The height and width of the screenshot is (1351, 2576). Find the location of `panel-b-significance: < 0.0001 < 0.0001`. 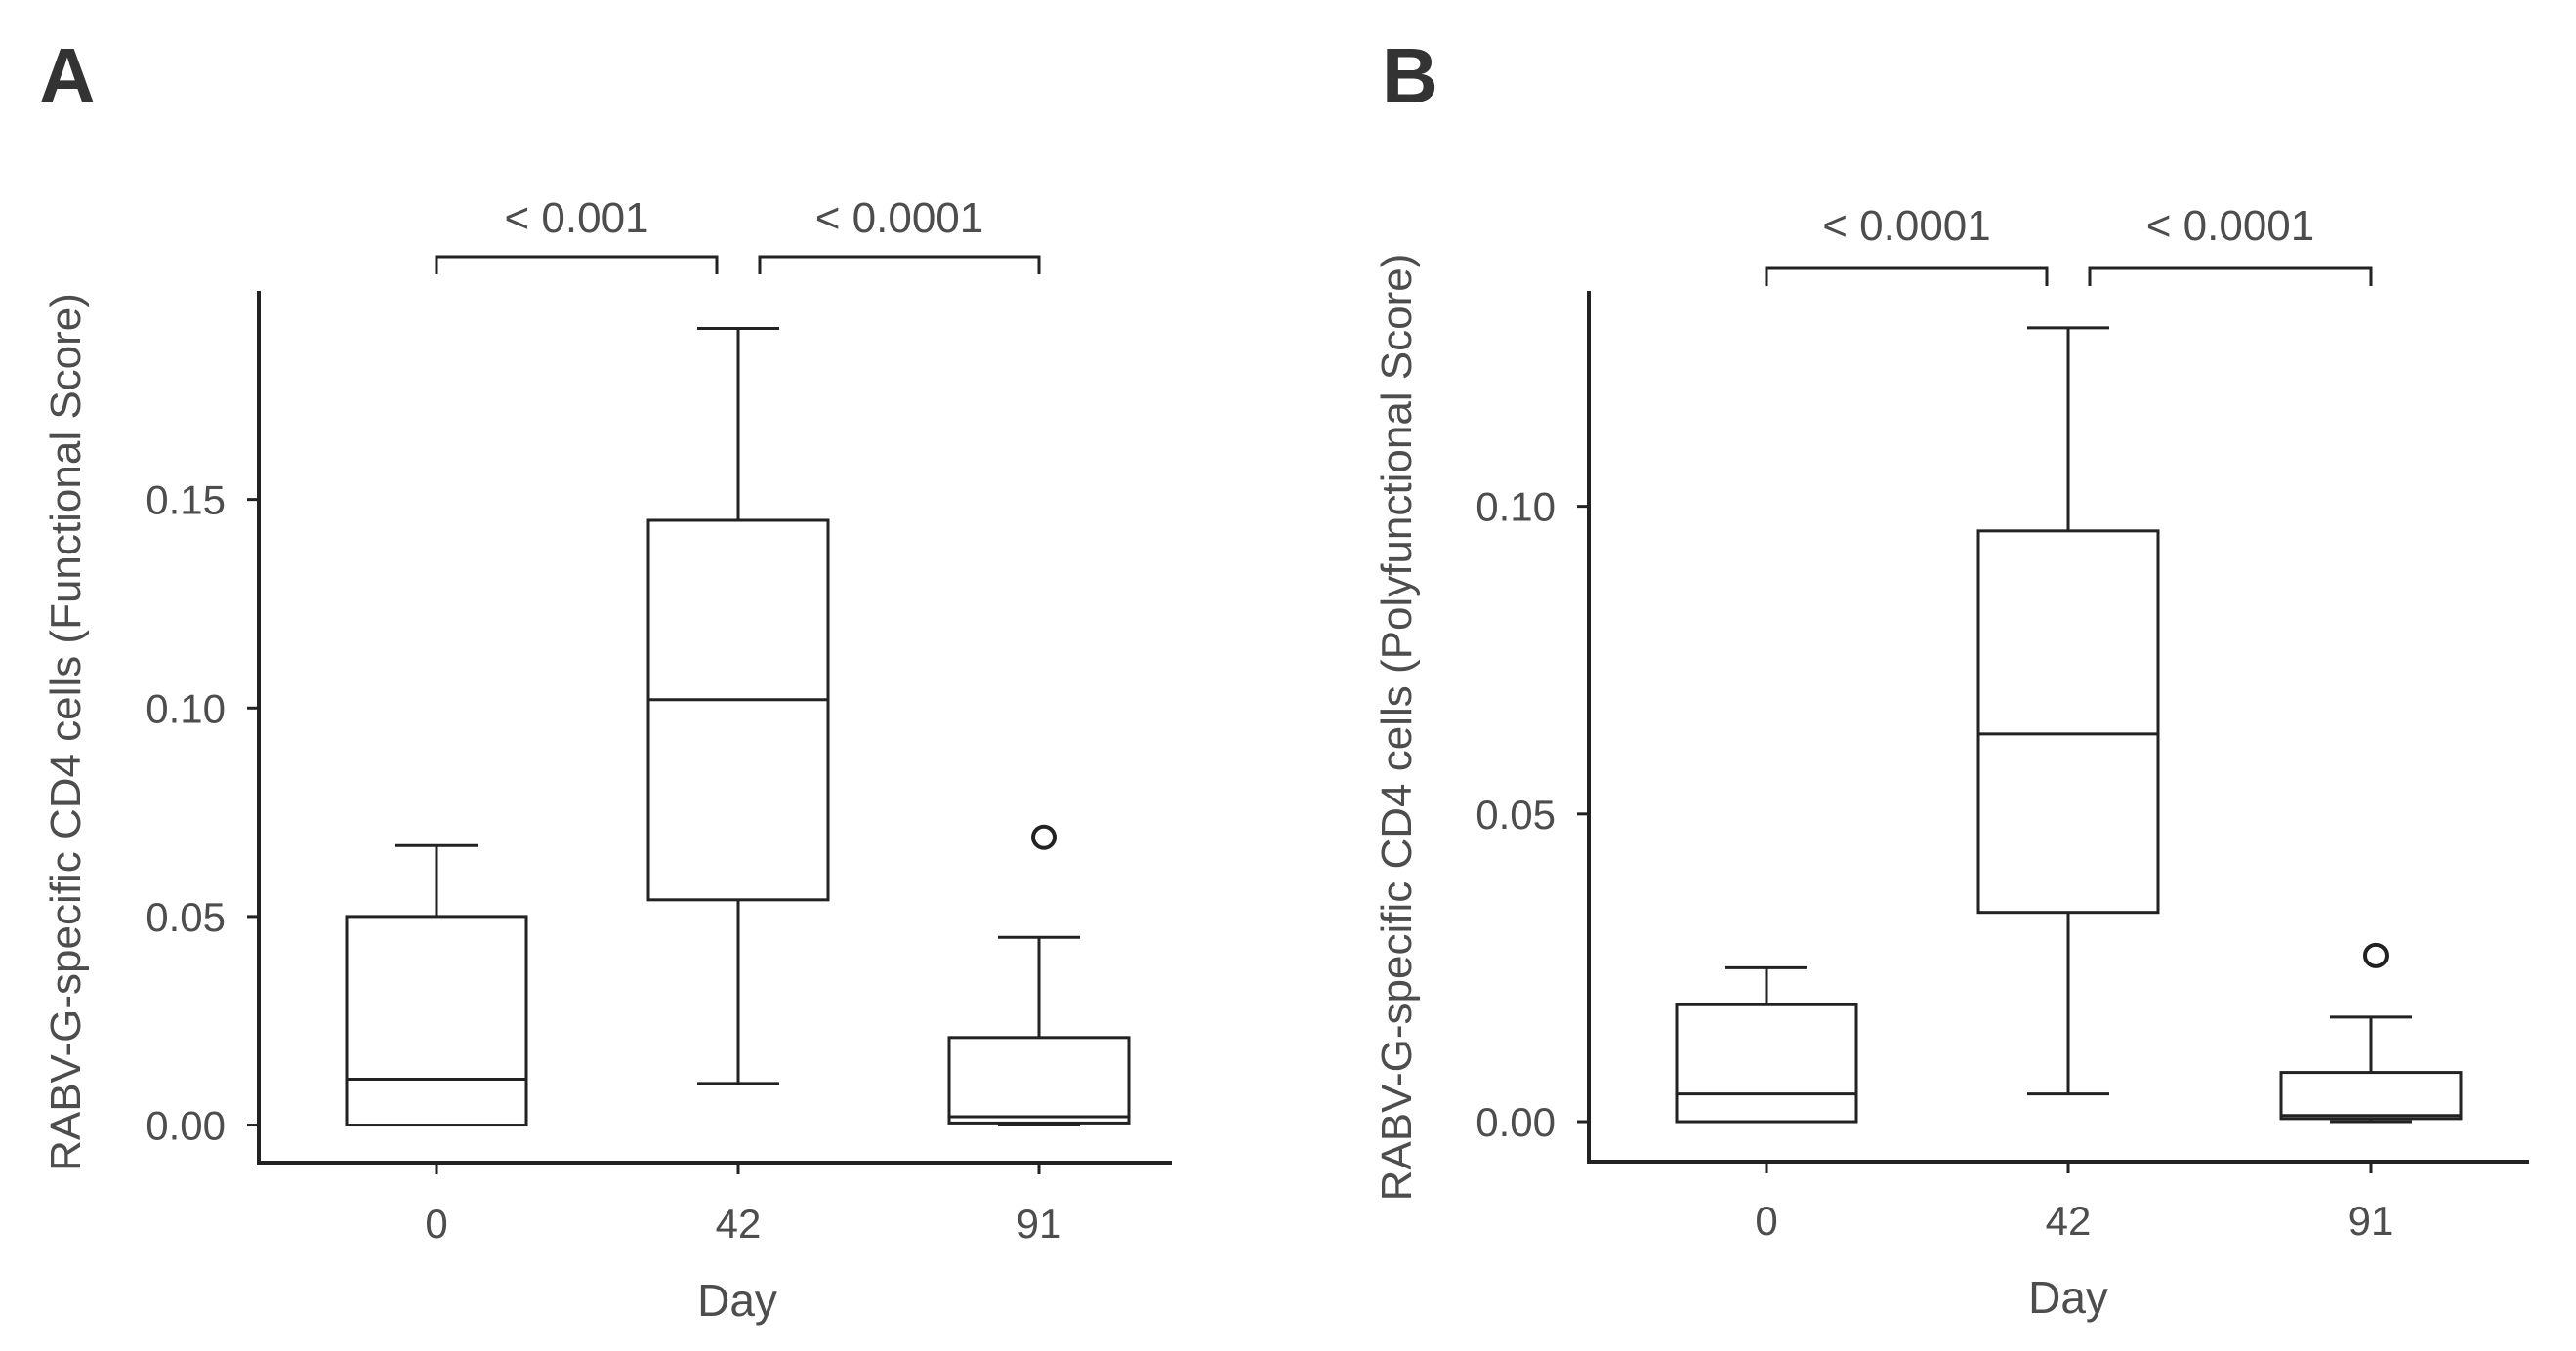

panel-b-significance: < 0.0001 < 0.0001 is located at coordinates (2069, 244).